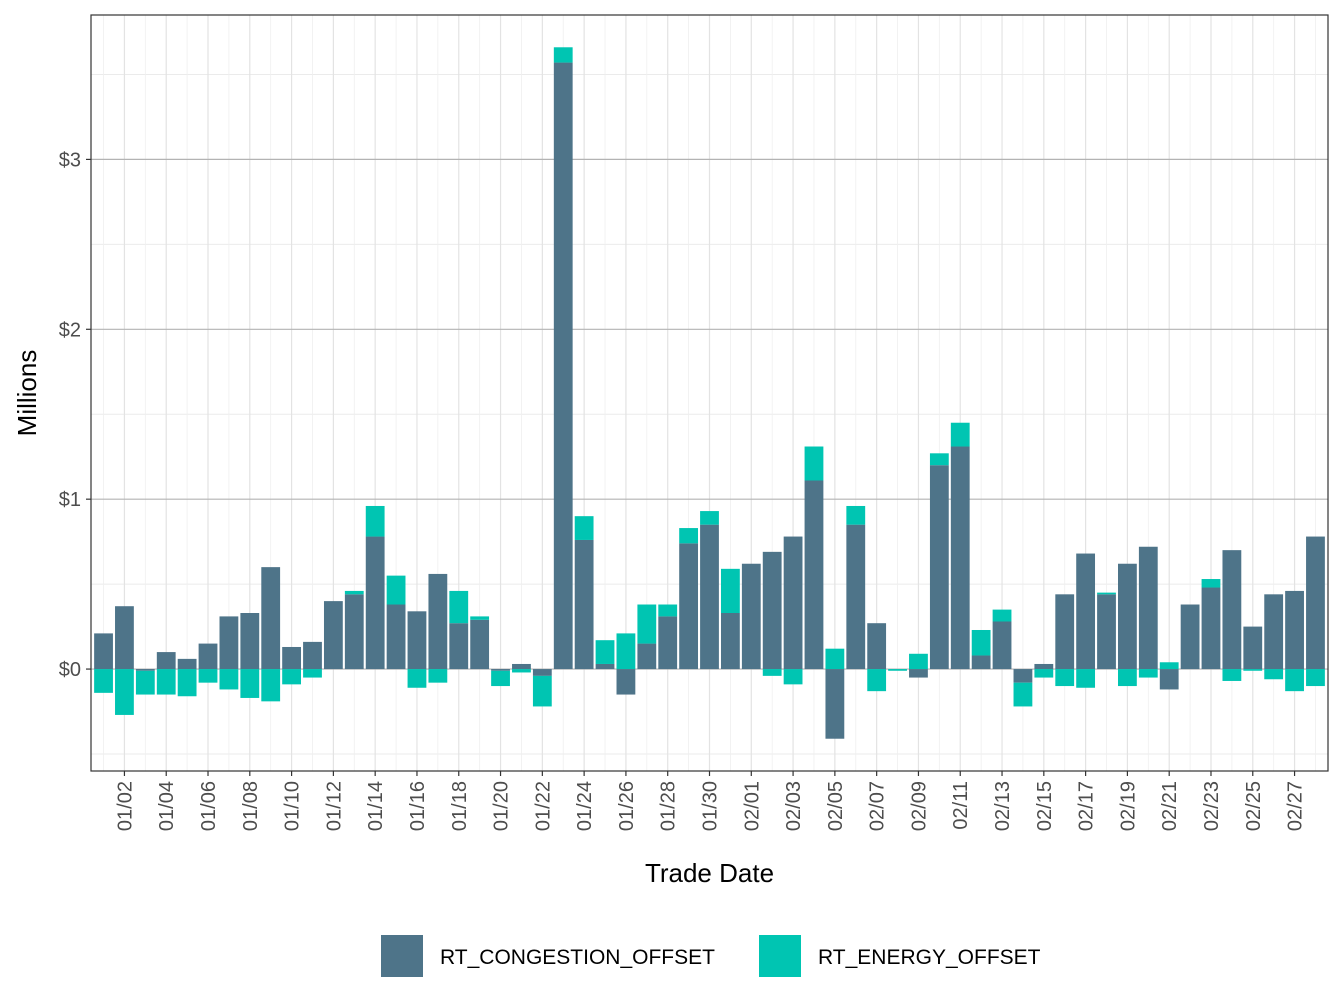  Describe the element at coordinates (70, 160) in the screenshot. I see `y-tick-label: $3` at that location.